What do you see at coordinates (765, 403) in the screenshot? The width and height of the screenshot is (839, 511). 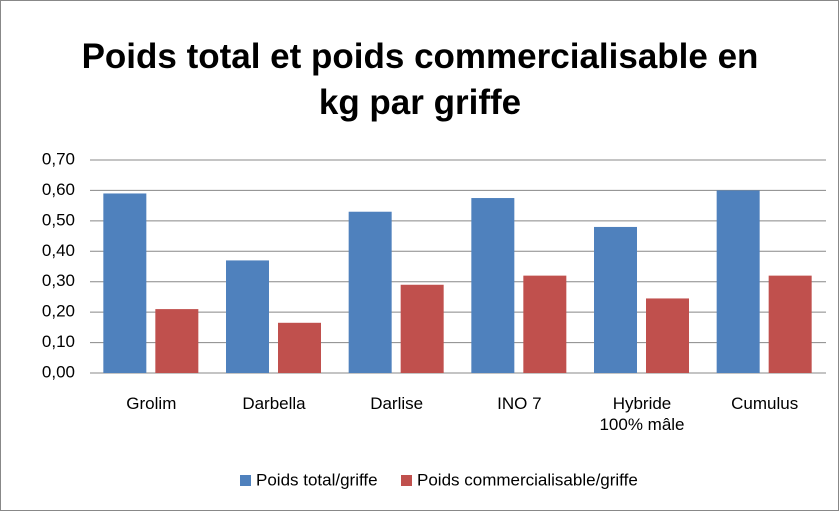 I see `x-tick-label: Cumulus` at bounding box center [765, 403].